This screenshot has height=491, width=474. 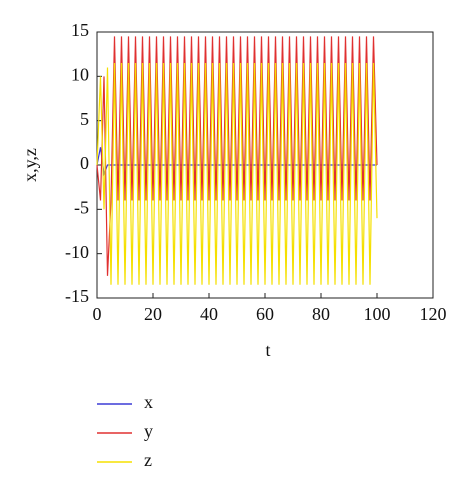 What do you see at coordinates (84, 163) in the screenshot?
I see `y-tick-label: 0` at bounding box center [84, 163].